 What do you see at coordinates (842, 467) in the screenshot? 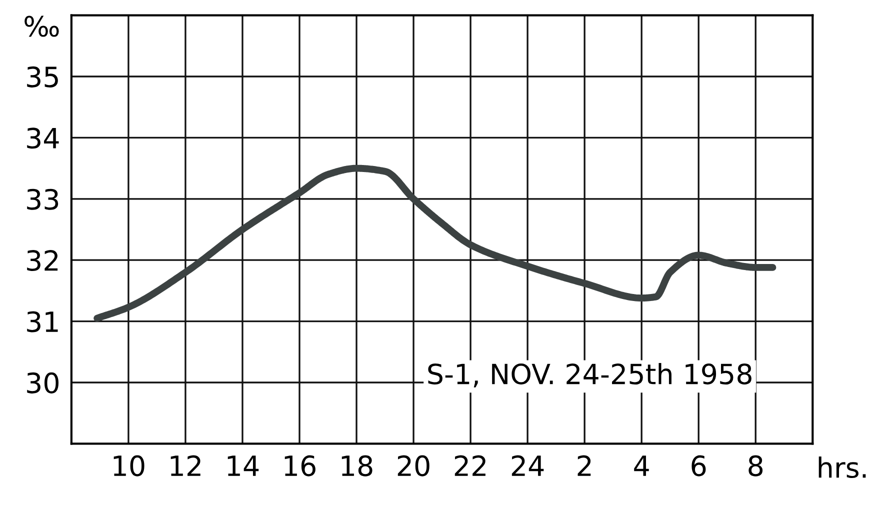
I see `x-axis-title: hrs.` at bounding box center [842, 467].